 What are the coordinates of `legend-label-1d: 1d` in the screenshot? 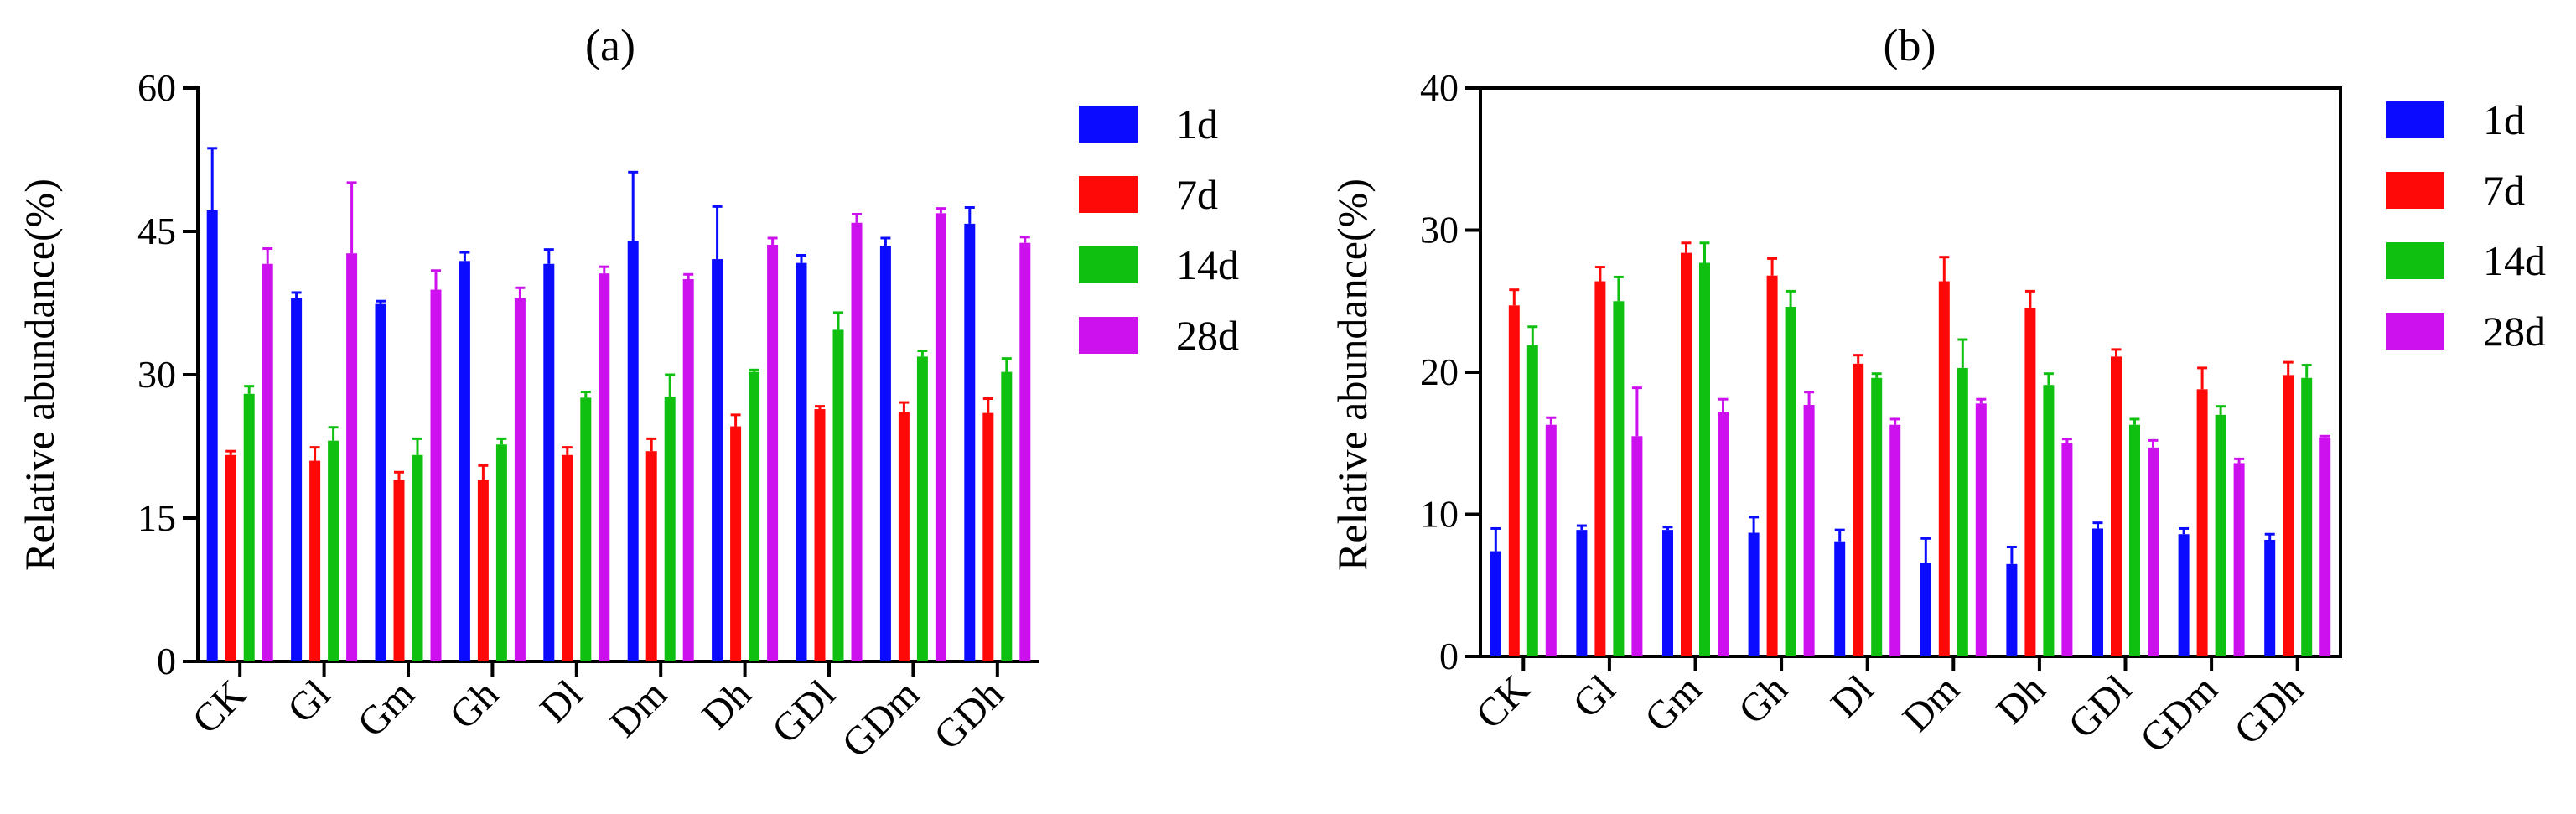 It's located at (2504, 120).